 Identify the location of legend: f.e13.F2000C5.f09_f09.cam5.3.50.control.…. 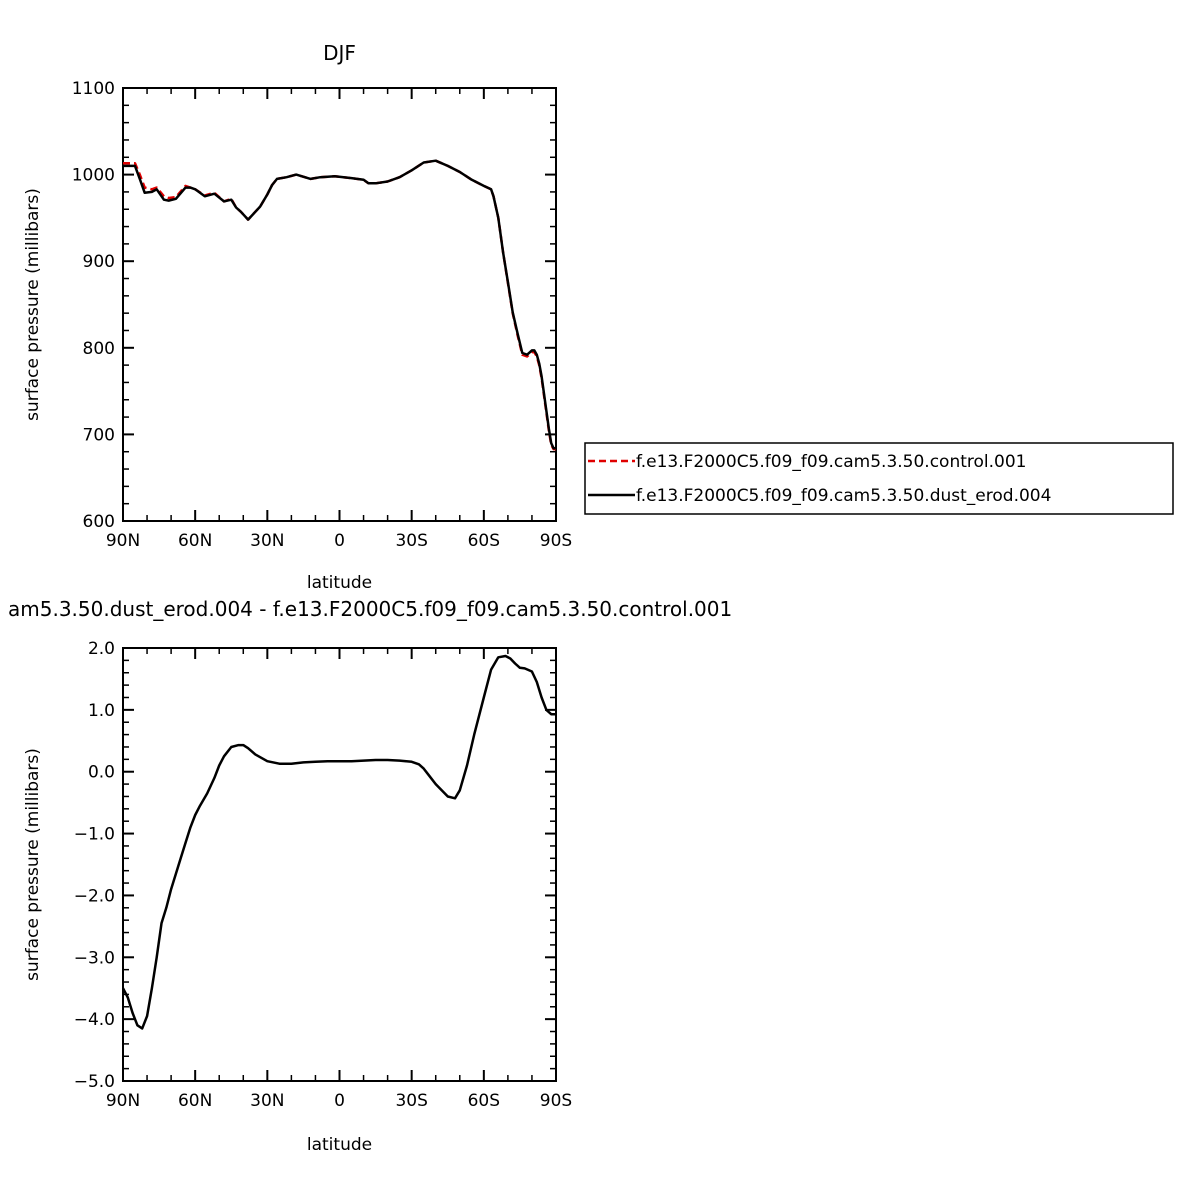
(879, 478).